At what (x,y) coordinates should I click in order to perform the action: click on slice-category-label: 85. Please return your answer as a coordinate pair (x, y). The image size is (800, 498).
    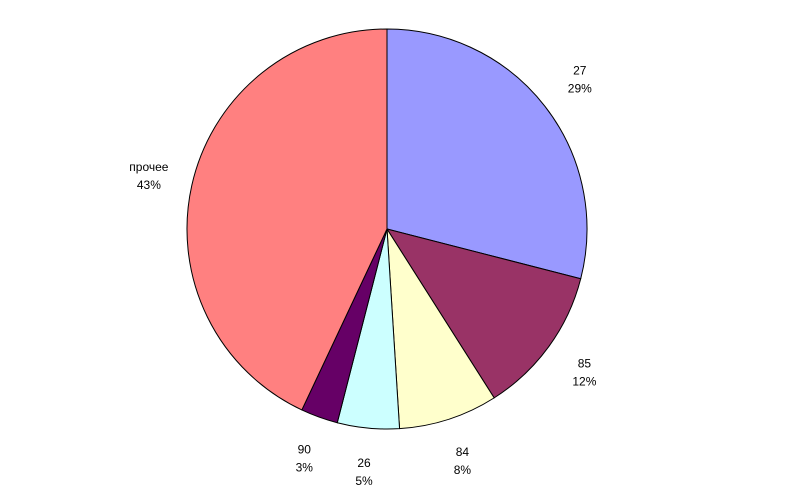
    Looking at the image, I should click on (585, 363).